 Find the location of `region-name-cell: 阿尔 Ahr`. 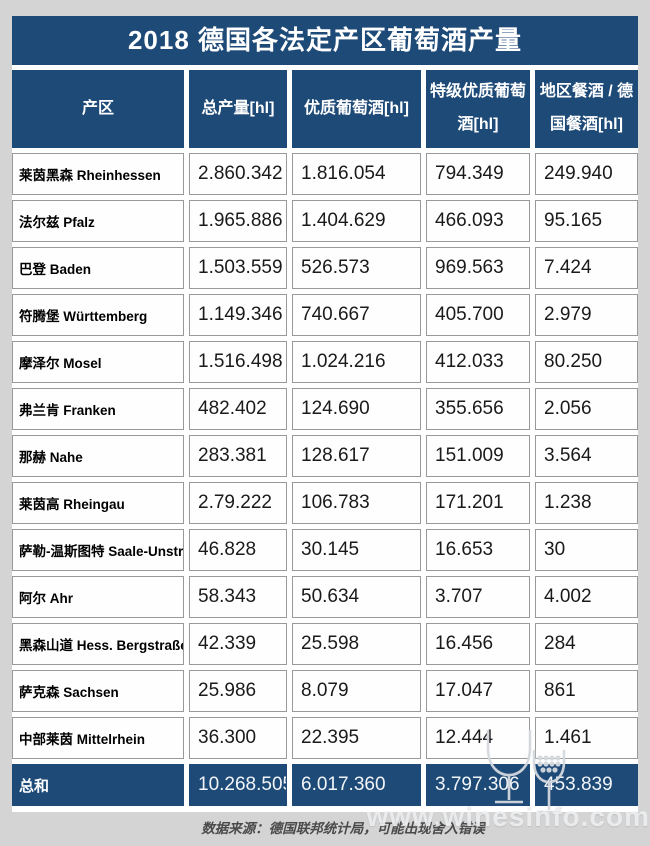

region-name-cell: 阿尔 Ahr is located at coordinates (98, 597).